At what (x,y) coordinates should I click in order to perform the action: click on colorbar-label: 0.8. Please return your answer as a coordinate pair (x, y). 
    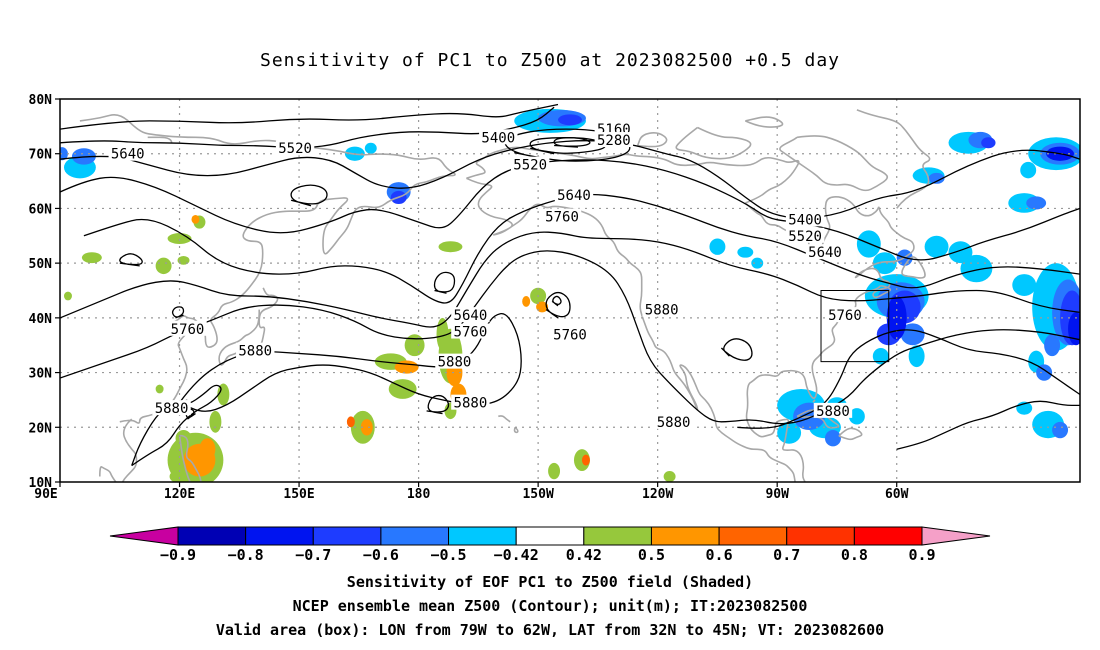
    Looking at the image, I should click on (854, 555).